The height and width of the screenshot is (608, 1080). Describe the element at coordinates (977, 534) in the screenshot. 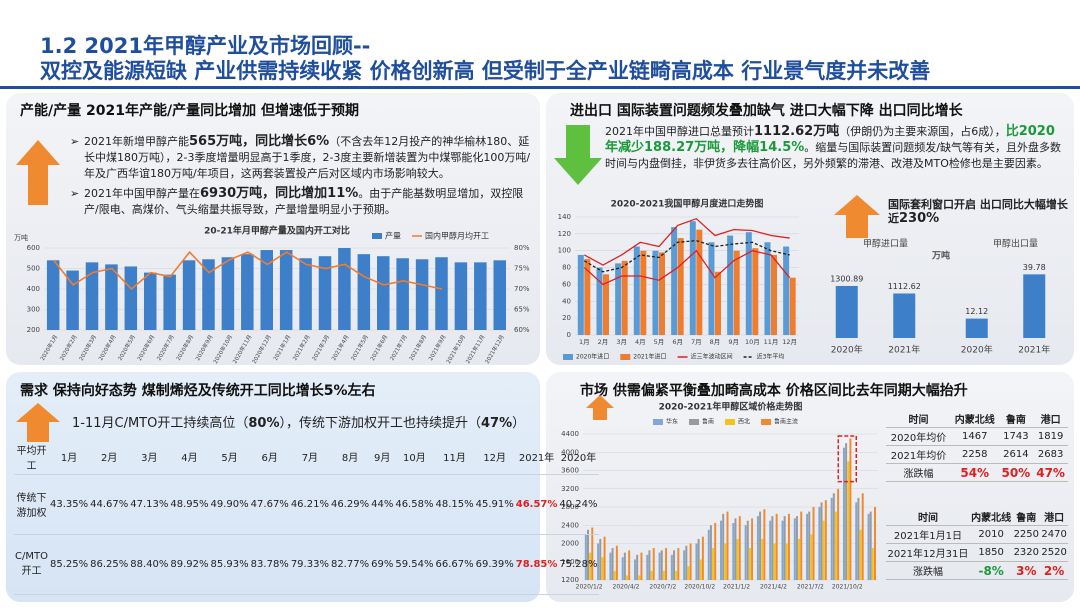

I see `row: 2021年1月1日 2010 2250 2470` at that location.